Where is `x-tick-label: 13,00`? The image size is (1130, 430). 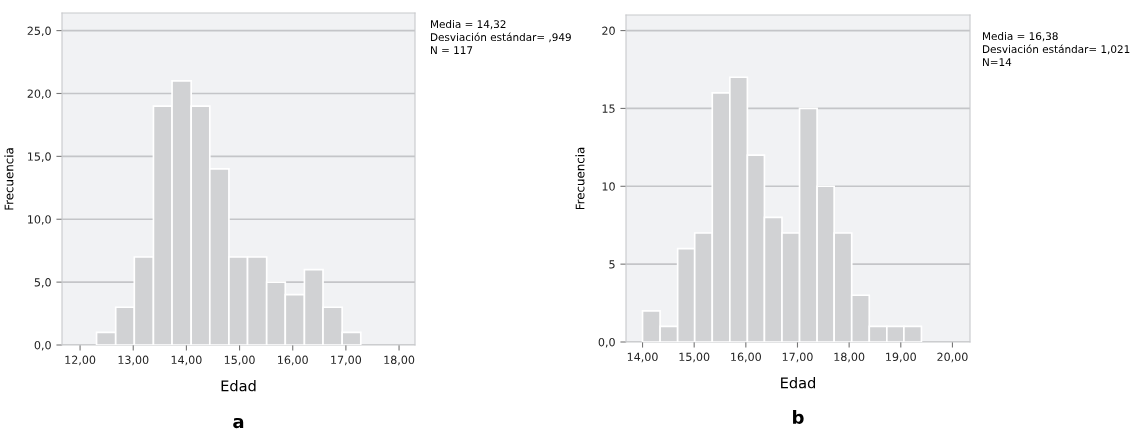 x-tick-label: 13,00 is located at coordinates (133, 360).